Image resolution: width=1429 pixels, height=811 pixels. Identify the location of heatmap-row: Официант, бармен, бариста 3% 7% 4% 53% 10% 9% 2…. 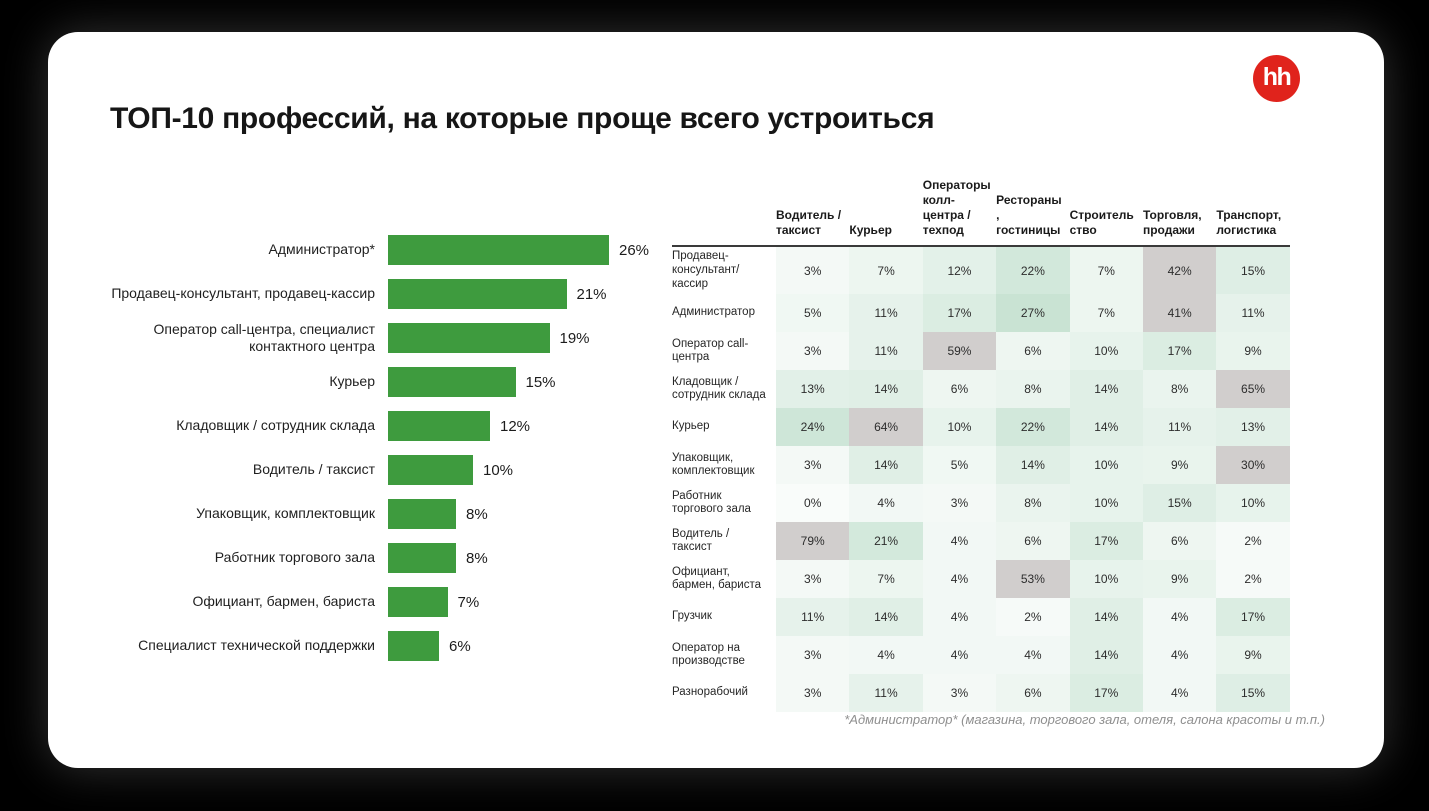
(981, 579).